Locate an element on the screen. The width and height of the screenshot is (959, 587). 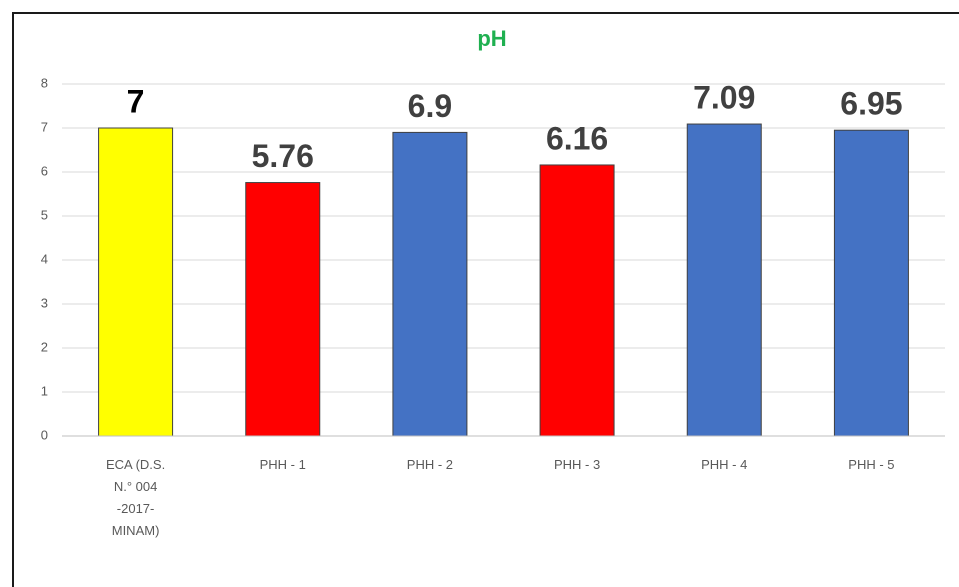
x-tick-label: PHH - 1 is located at coordinates (282, 464).